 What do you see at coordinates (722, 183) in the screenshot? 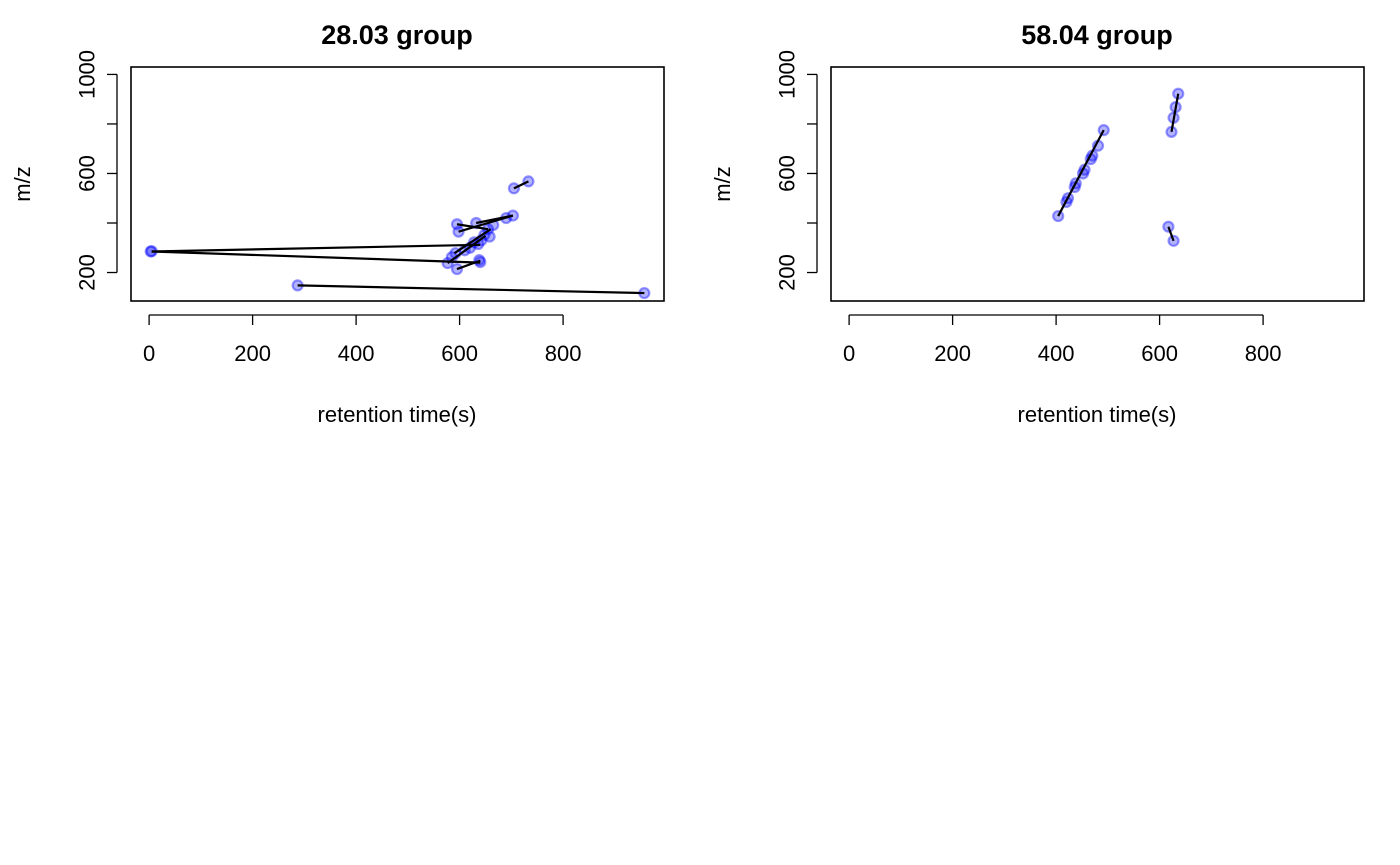
I see `y-axis-label-2: m/z` at bounding box center [722, 183].